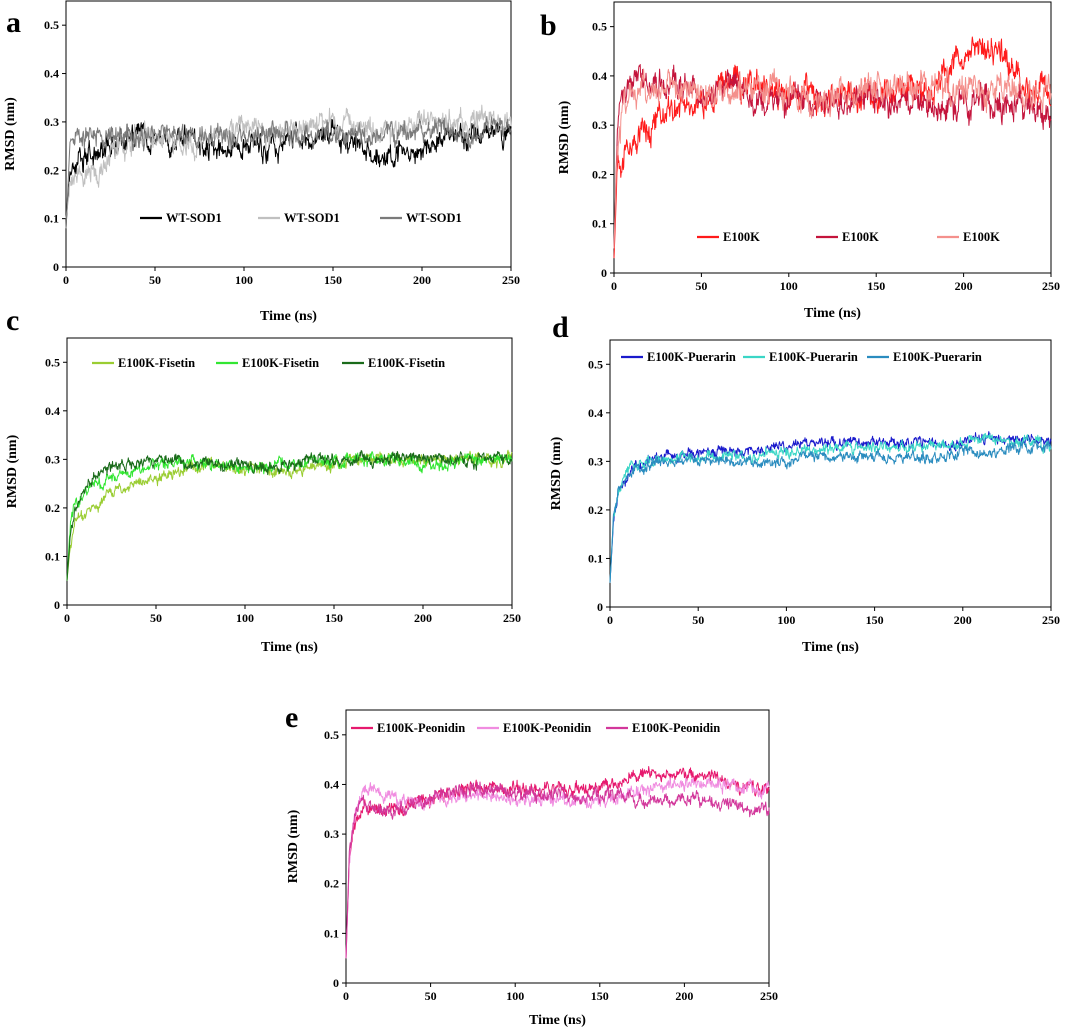  What do you see at coordinates (12, 320) in the screenshot?
I see `panel-letter: c` at bounding box center [12, 320].